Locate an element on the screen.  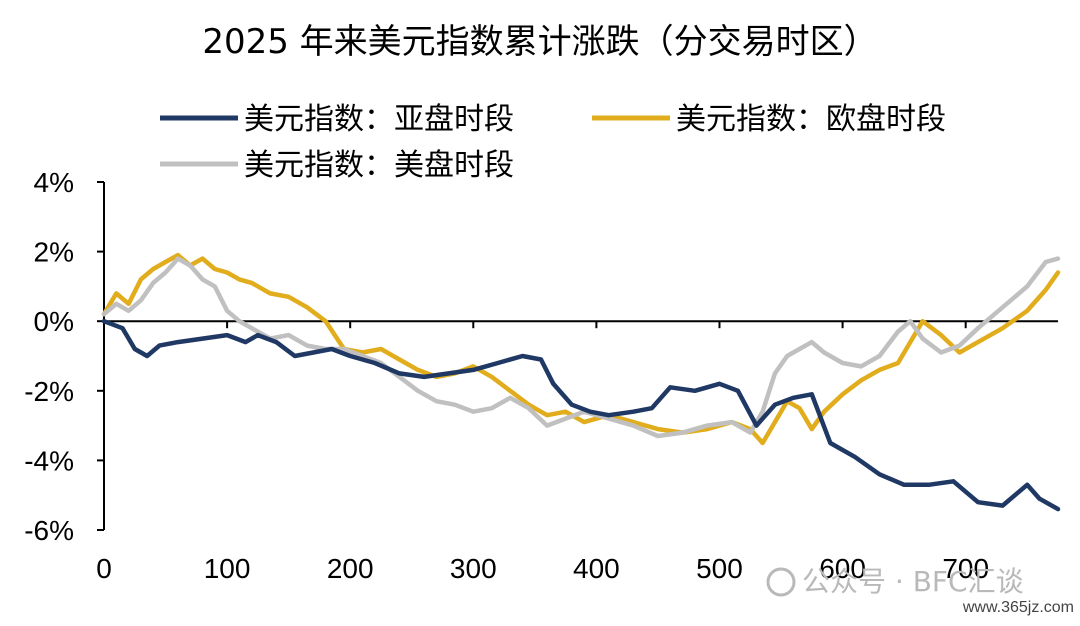
y-tick-label: 2% is located at coordinates (54, 252).